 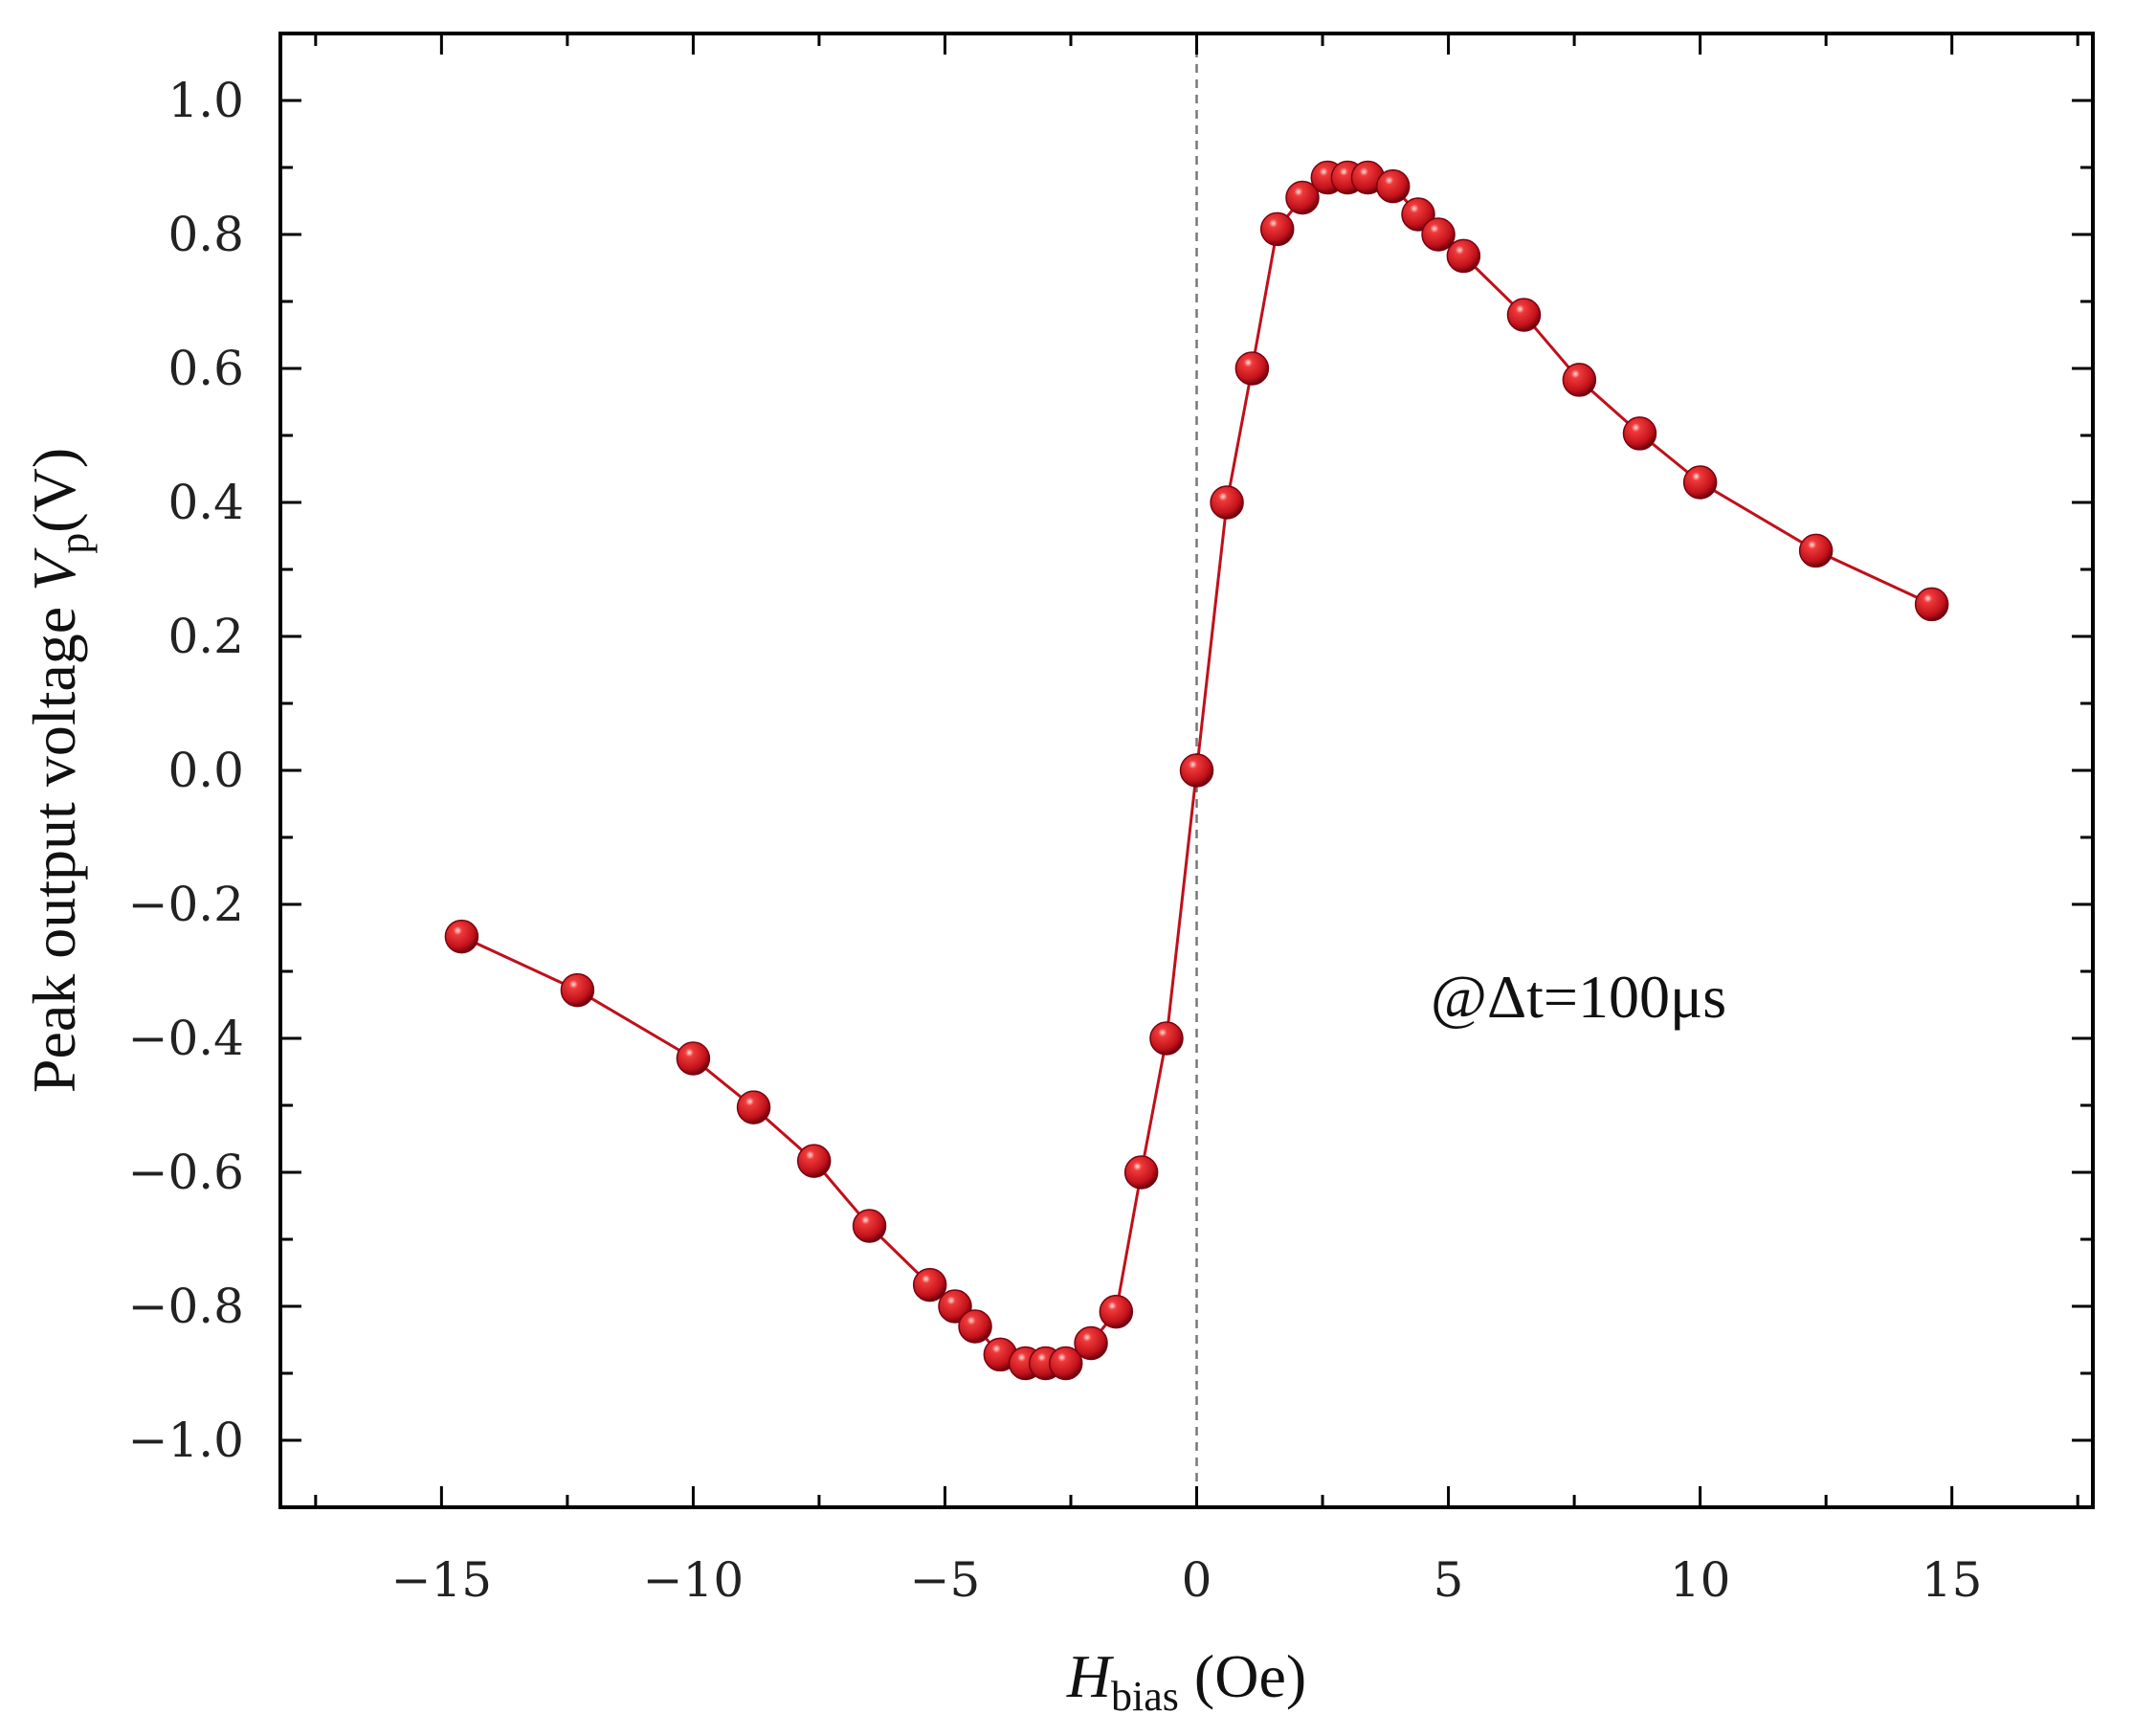 What do you see at coordinates (205, 636) in the screenshot?
I see `y-tick-label: 0.2` at bounding box center [205, 636].